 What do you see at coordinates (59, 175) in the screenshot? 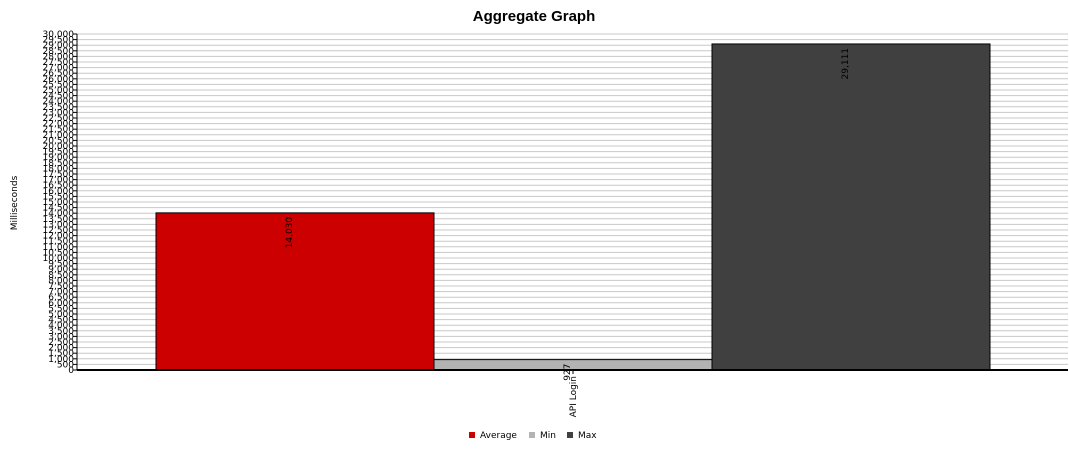
I see `y-tick-label: 17,500` at bounding box center [59, 175].